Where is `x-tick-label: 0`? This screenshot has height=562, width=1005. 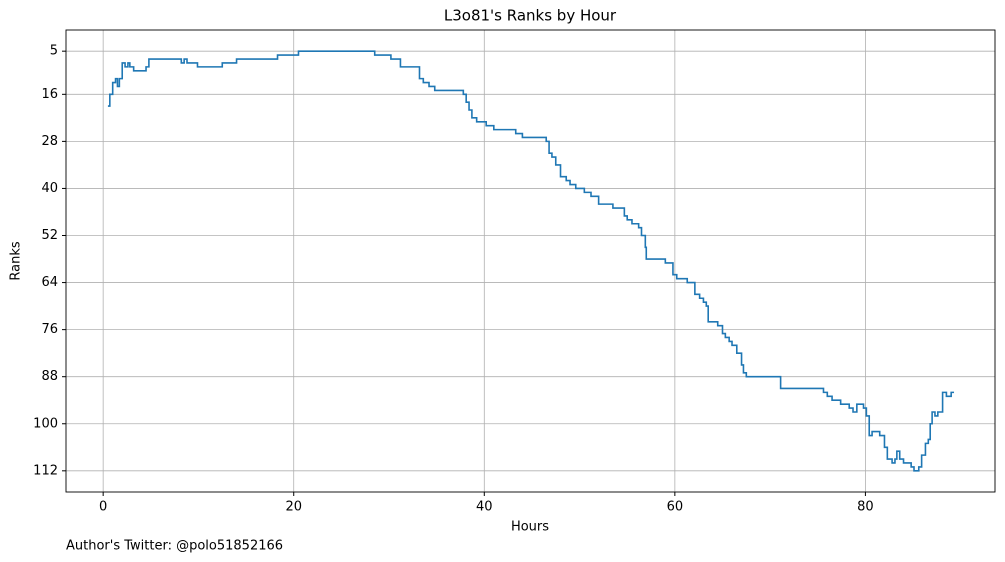
x-tick-label: 0 is located at coordinates (103, 507).